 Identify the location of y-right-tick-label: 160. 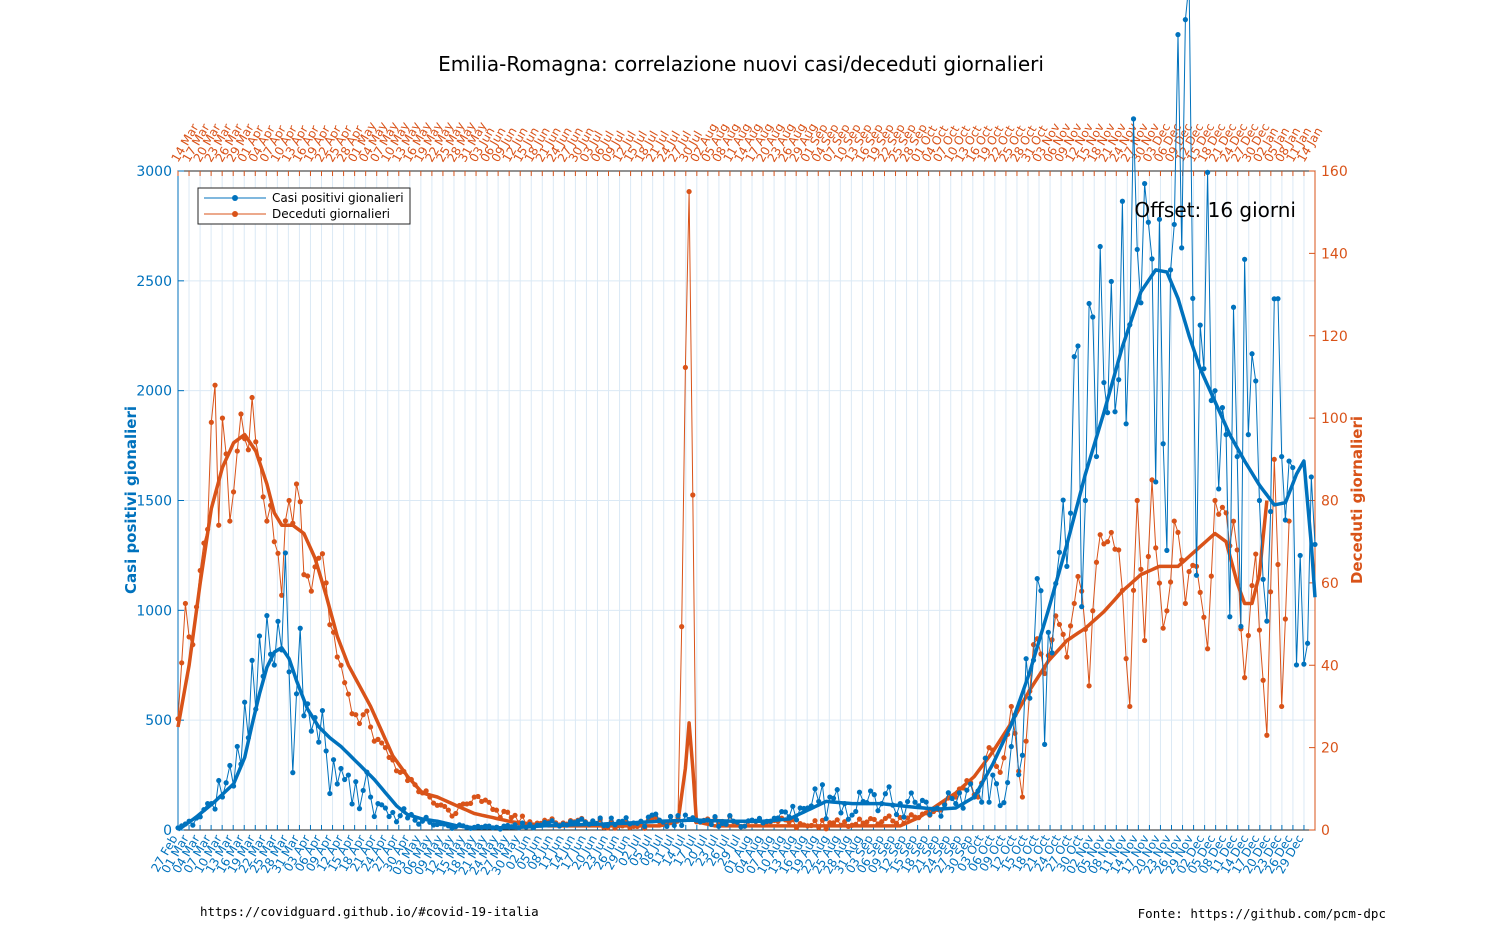
(1334, 172).